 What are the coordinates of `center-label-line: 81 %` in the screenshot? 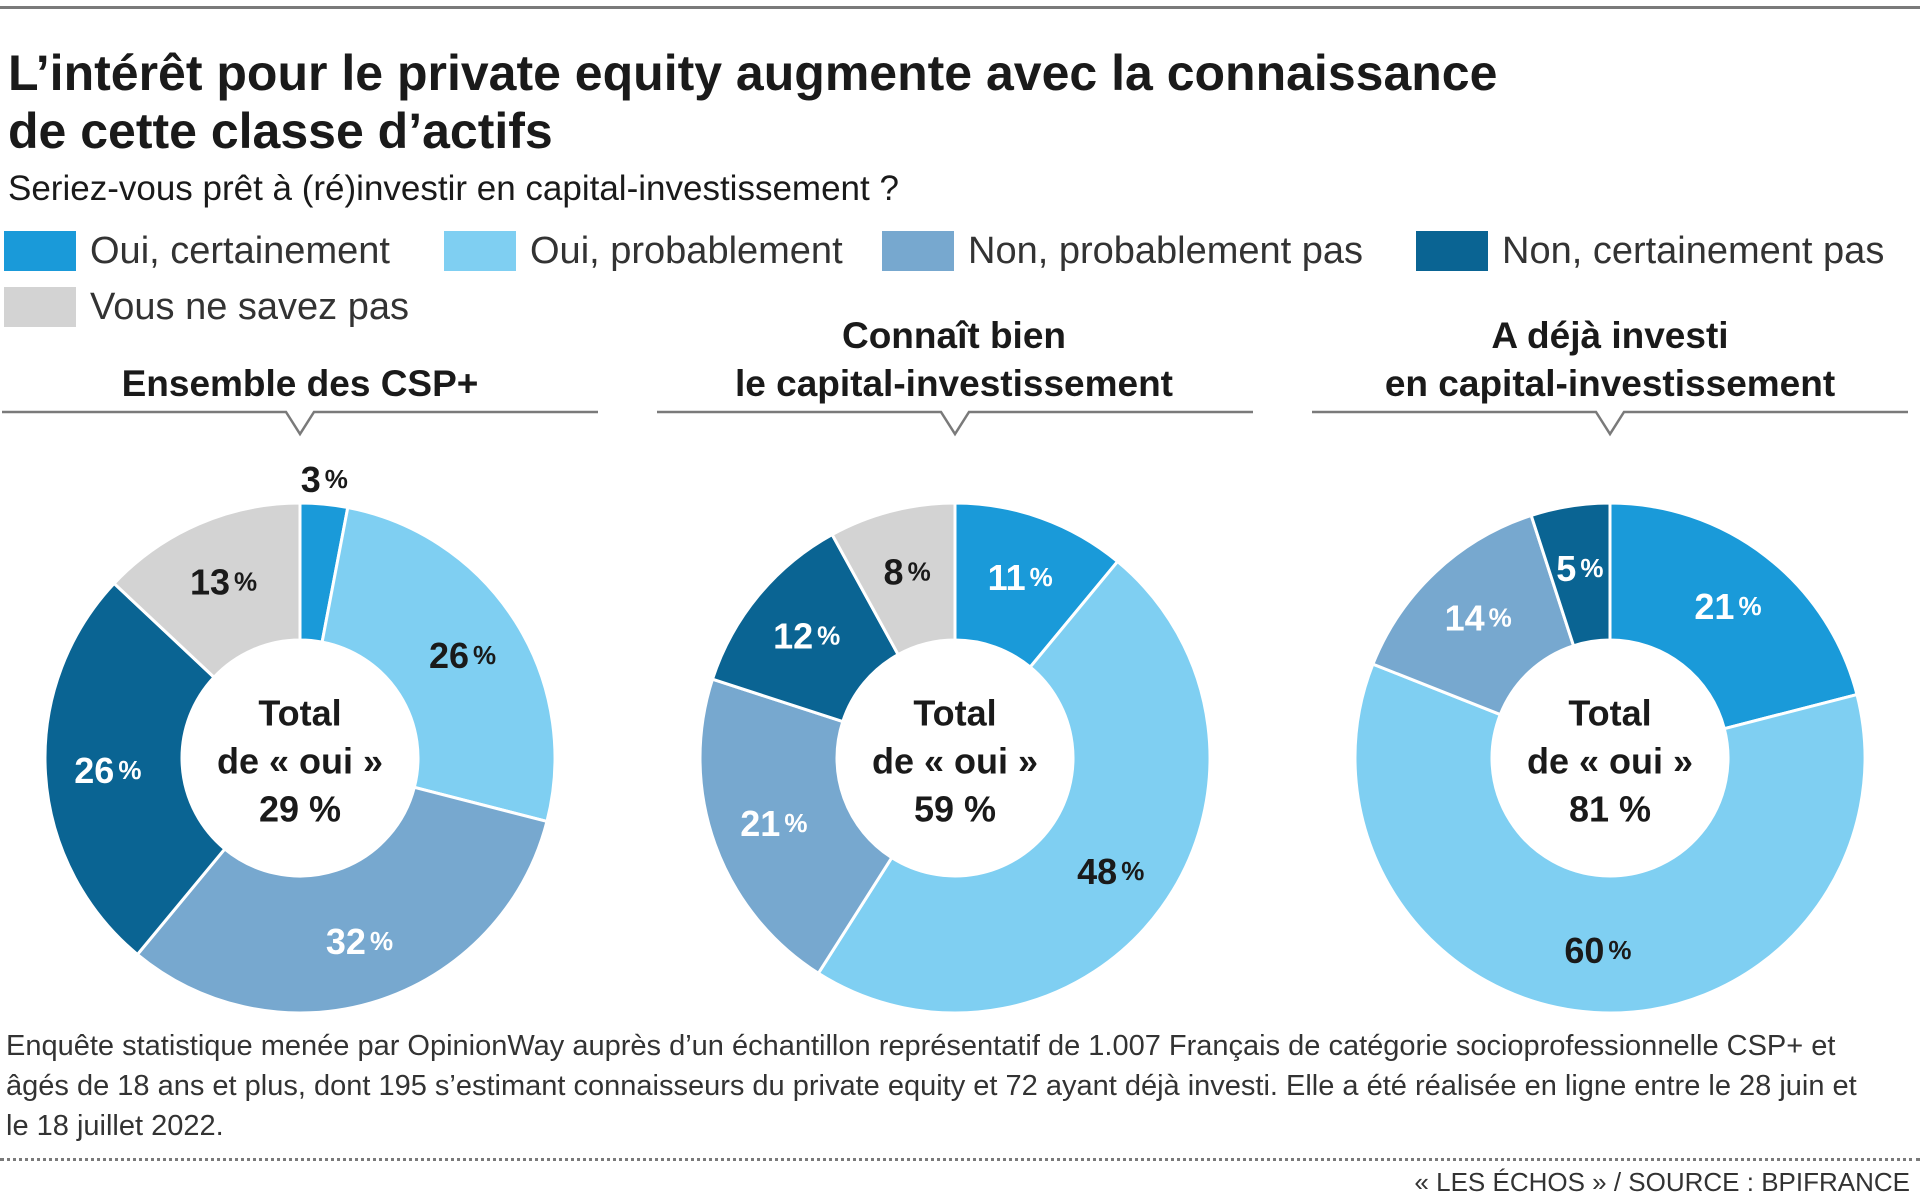 It's located at (1610, 809).